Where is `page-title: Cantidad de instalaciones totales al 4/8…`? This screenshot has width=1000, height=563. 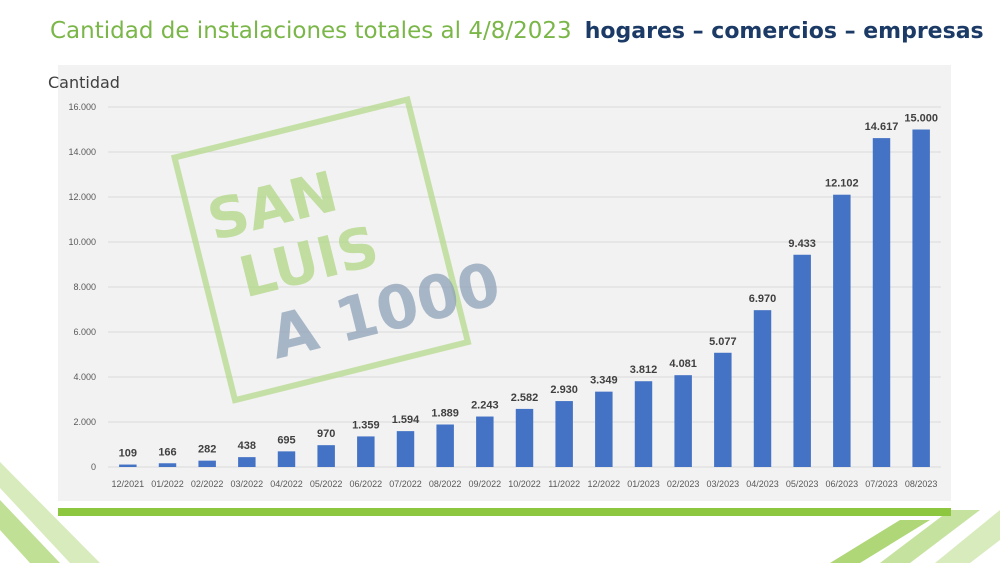 page-title: Cantidad de instalaciones totales al 4/8… is located at coordinates (517, 31).